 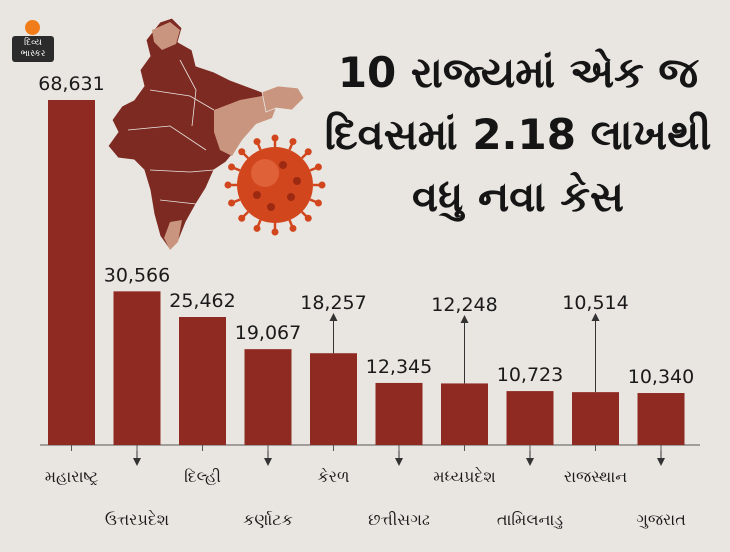 I want to click on value-label: 19,067, so click(x=268, y=333).